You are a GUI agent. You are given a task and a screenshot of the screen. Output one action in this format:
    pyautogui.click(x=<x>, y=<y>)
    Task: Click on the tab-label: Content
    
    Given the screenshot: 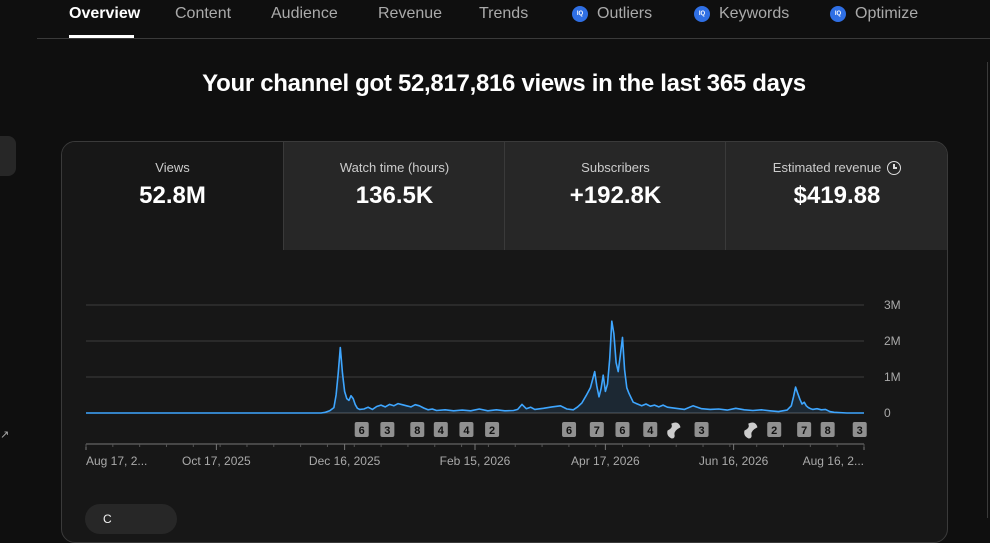 What is the action you would take?
    pyautogui.click(x=203, y=13)
    